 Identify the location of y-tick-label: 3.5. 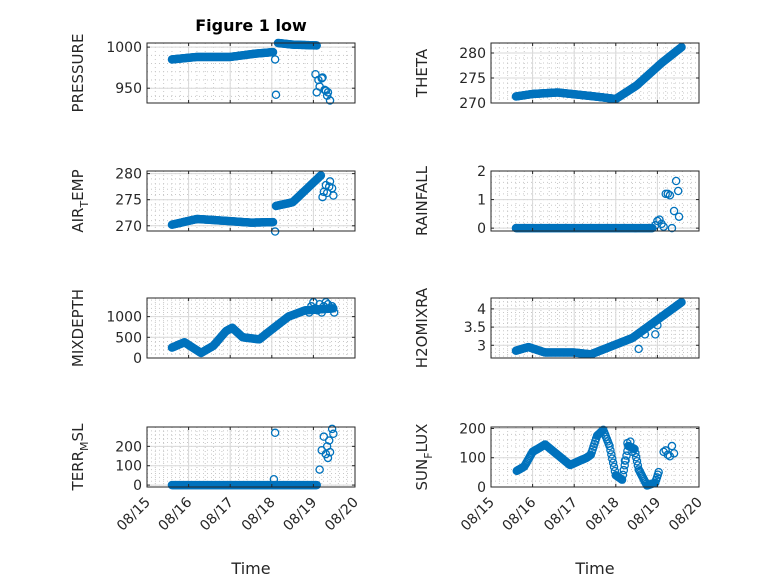
(475, 328).